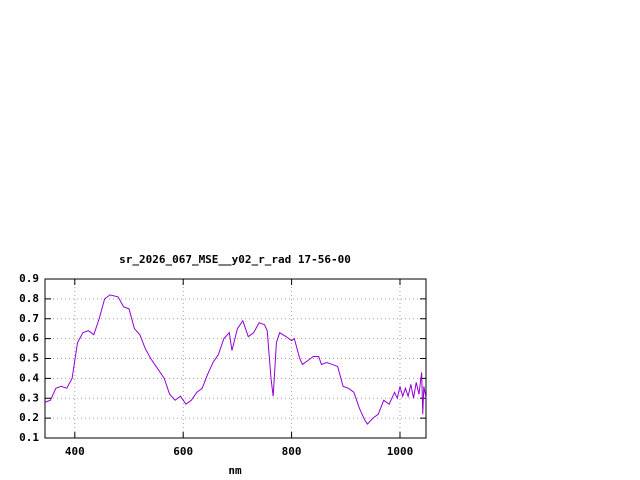  Describe the element at coordinates (29, 417) in the screenshot. I see `y-tick-label: 0.2` at that location.